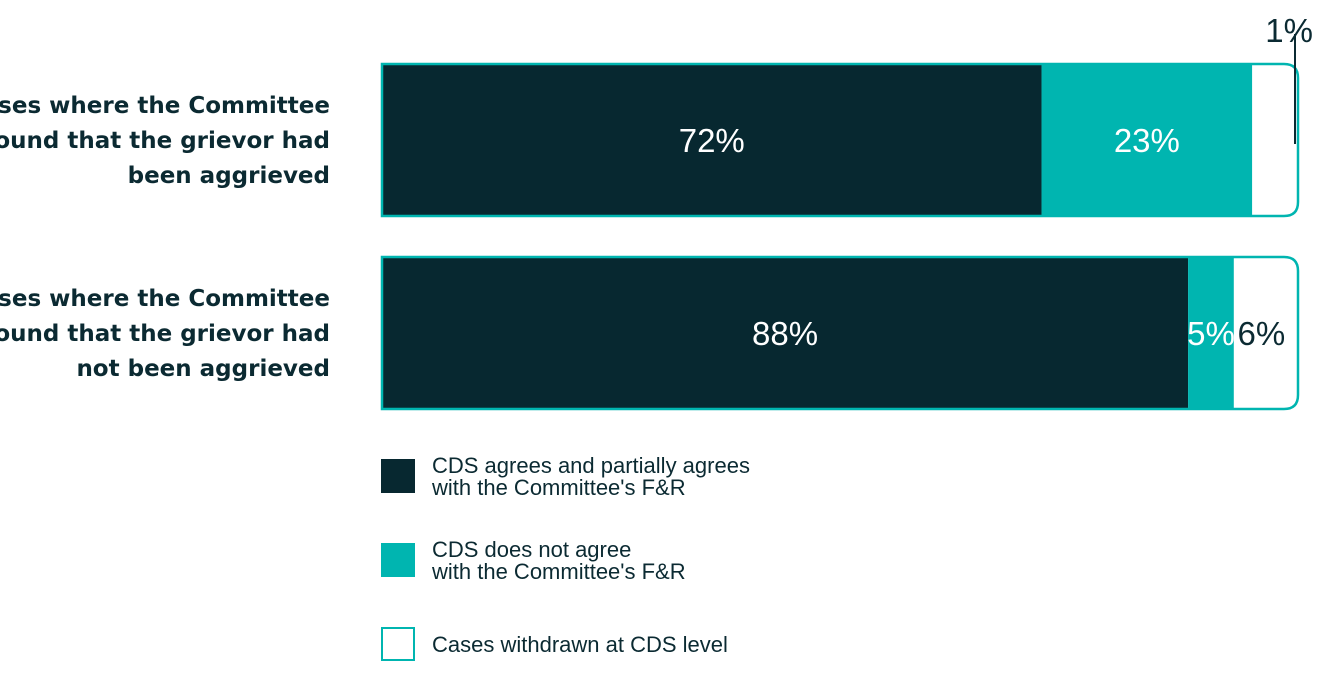 The width and height of the screenshot is (1339, 677). What do you see at coordinates (591, 465) in the screenshot?
I see `legend-label-0-line-0: CDS agrees and partially agrees` at bounding box center [591, 465].